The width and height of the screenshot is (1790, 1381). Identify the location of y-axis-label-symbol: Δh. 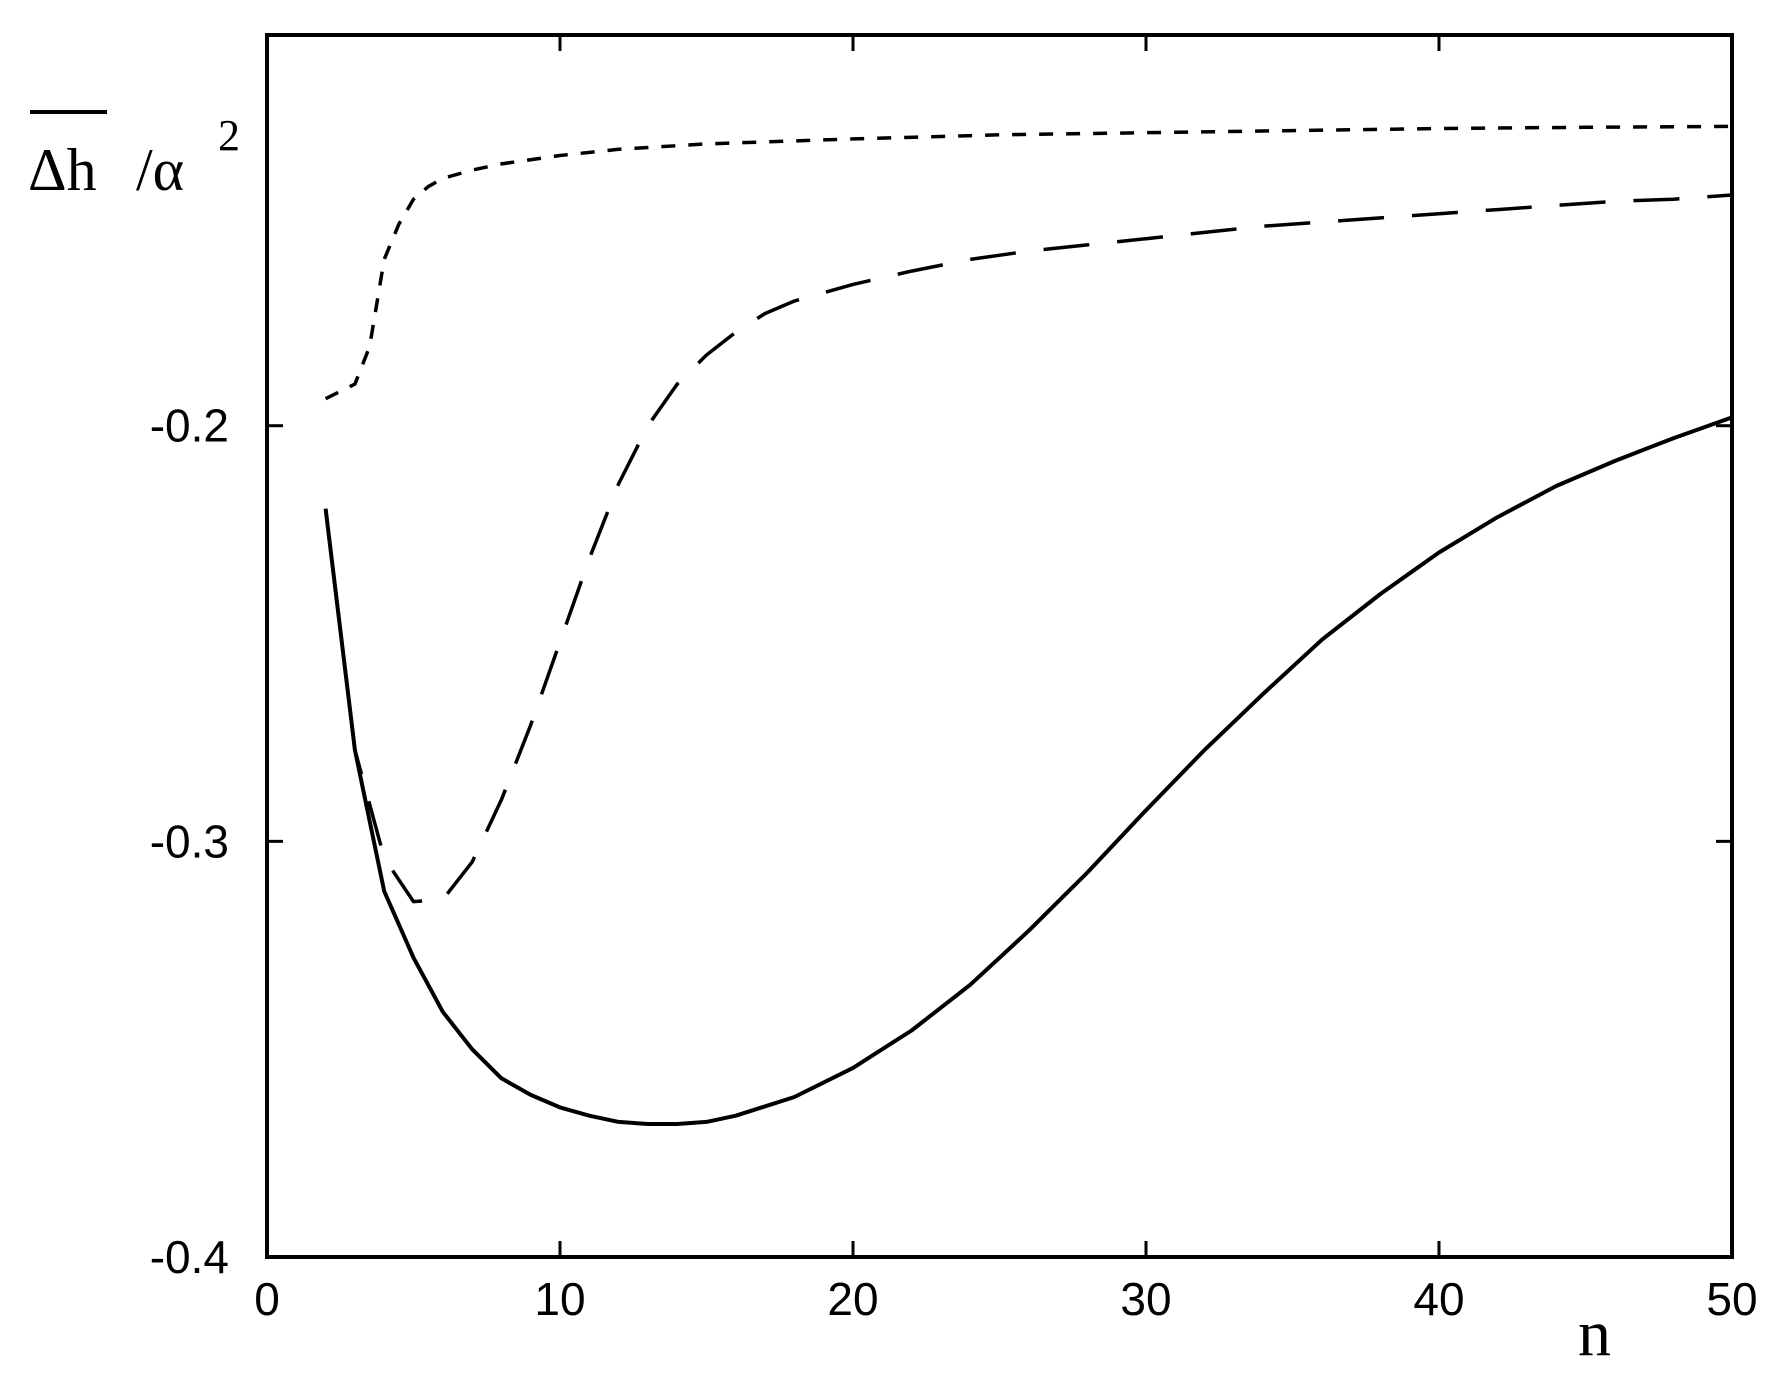
(62, 170).